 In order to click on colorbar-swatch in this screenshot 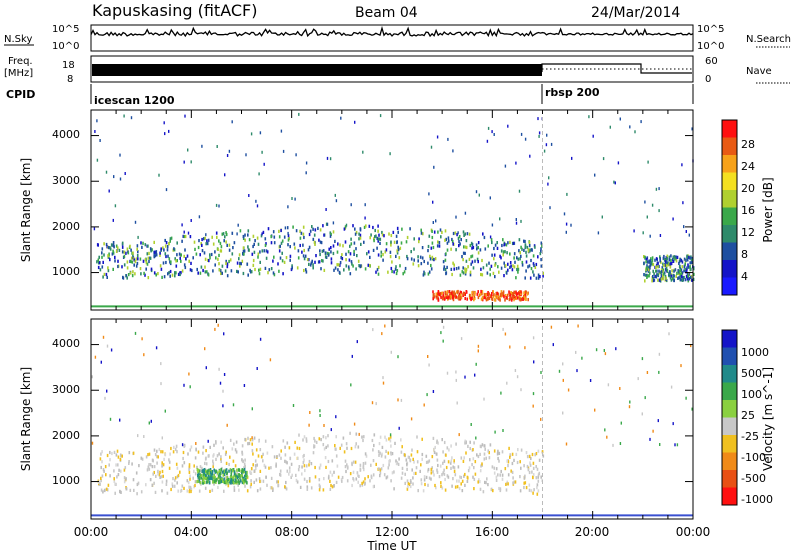, I will do `click(729, 496)`.